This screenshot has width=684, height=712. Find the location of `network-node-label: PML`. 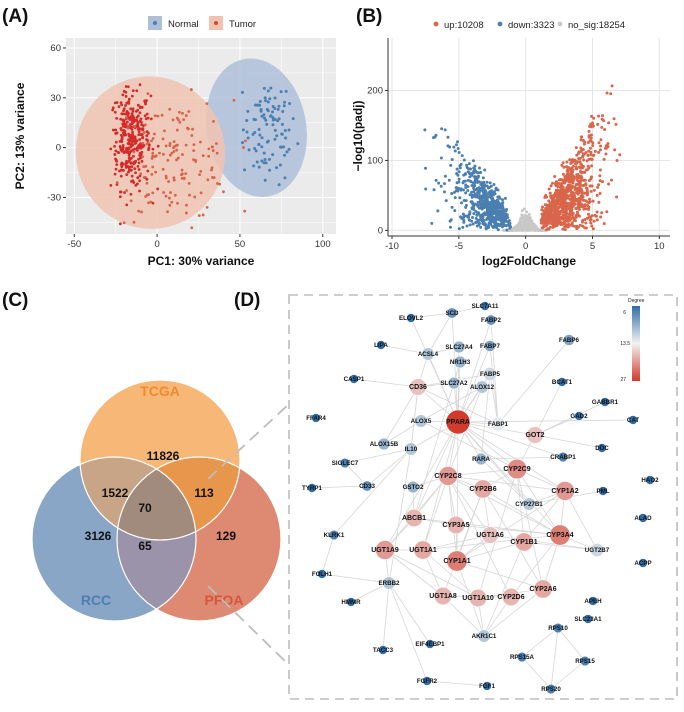

network-node-label: PML is located at coordinates (602, 491).